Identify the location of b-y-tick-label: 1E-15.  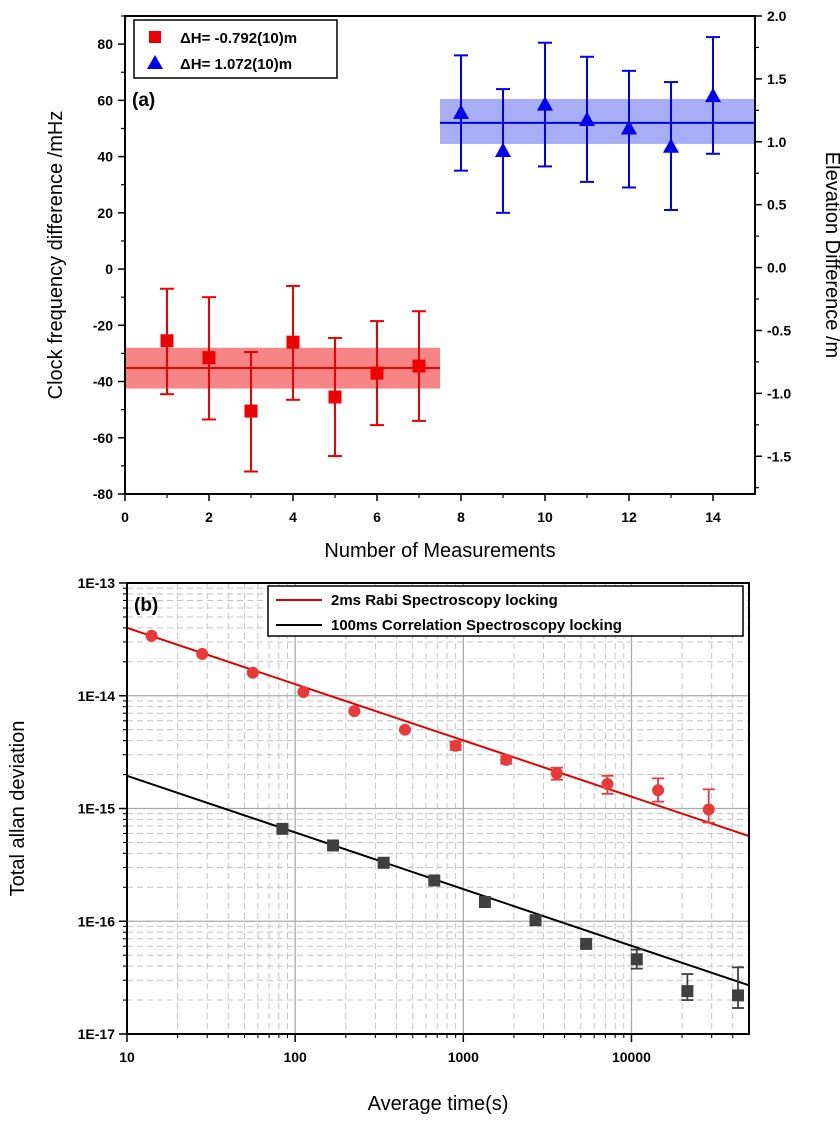
(97, 809).